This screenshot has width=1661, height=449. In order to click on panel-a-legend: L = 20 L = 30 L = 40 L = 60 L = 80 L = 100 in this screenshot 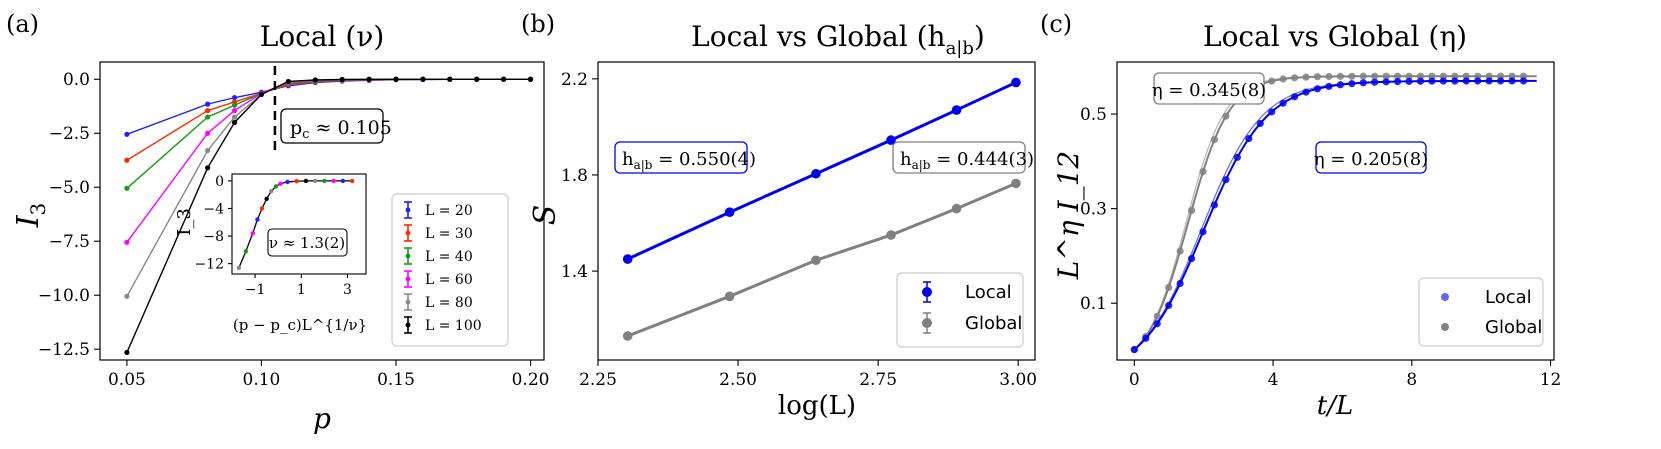, I will do `click(450, 270)`.